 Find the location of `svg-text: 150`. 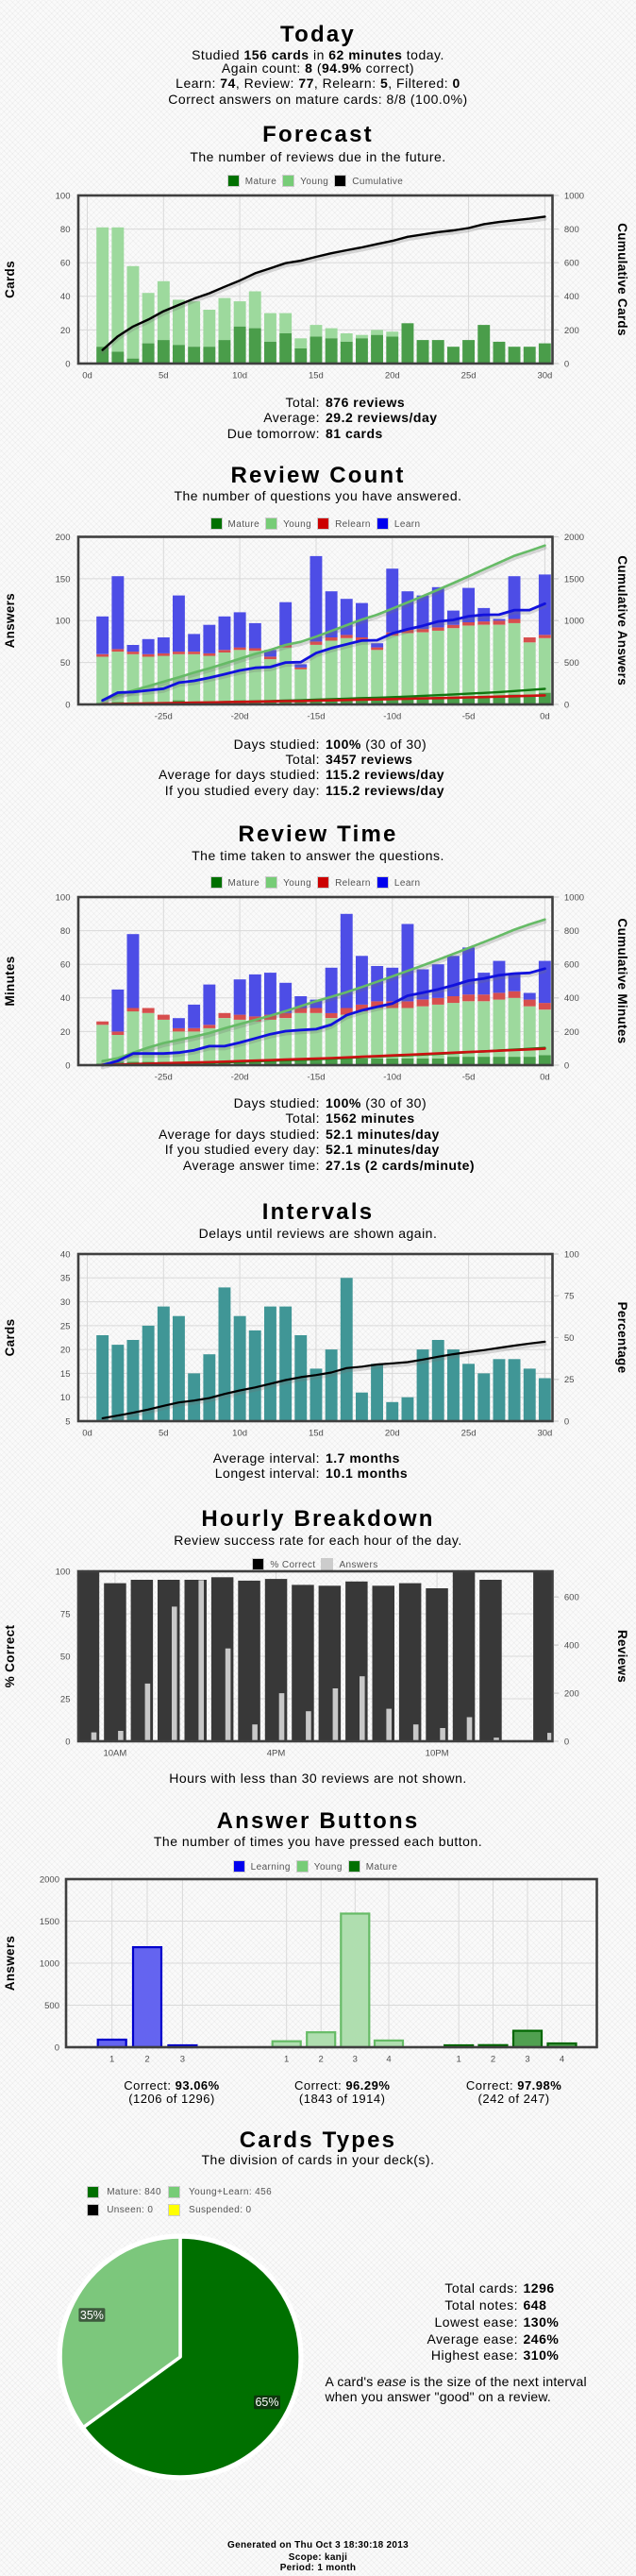

svg-text: 150 is located at coordinates (64, 579).